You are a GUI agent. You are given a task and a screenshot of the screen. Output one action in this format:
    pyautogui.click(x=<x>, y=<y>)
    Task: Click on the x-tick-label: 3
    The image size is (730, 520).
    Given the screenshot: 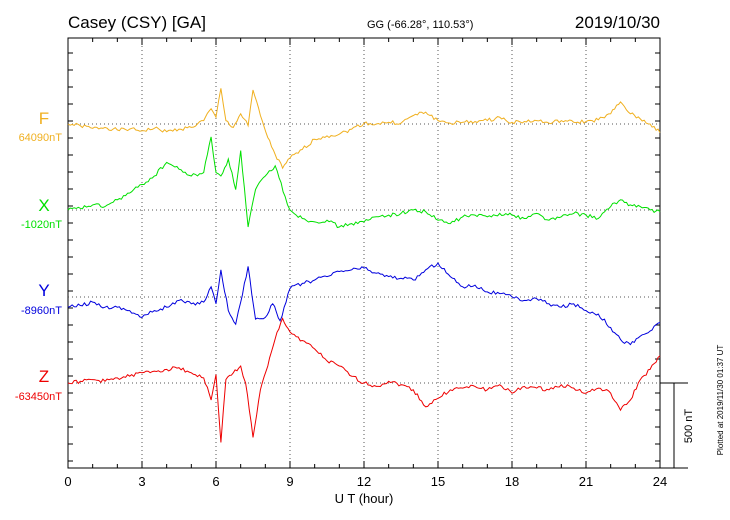 What is the action you would take?
    pyautogui.click(x=141, y=481)
    